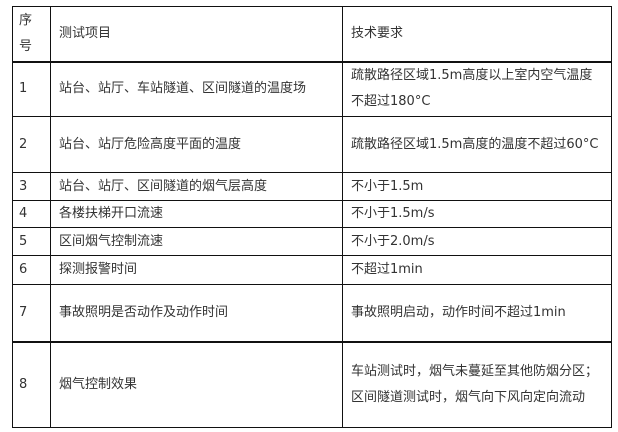  What do you see at coordinates (31, 384) in the screenshot?
I see `row-no: 8` at bounding box center [31, 384].